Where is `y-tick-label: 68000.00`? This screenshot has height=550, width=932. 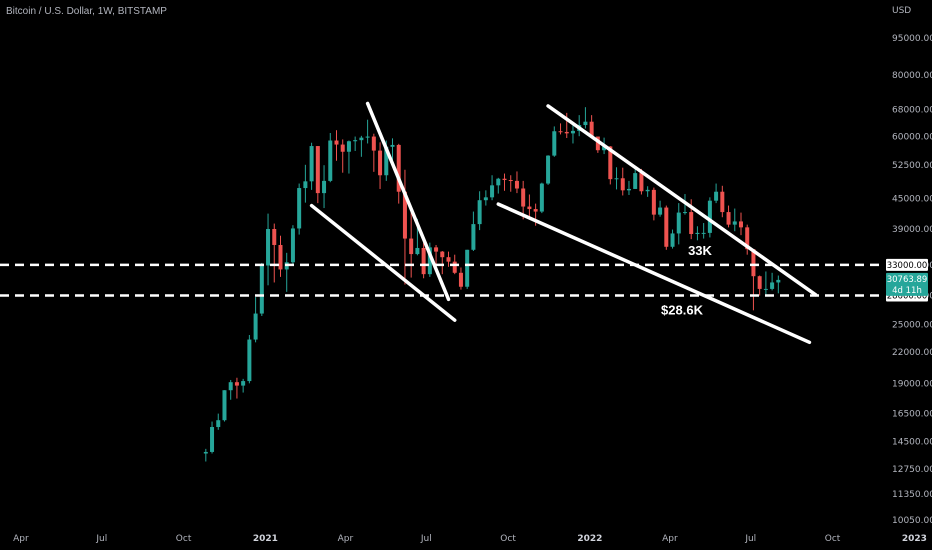
y-tick-label: 68000.00 is located at coordinates (912, 111).